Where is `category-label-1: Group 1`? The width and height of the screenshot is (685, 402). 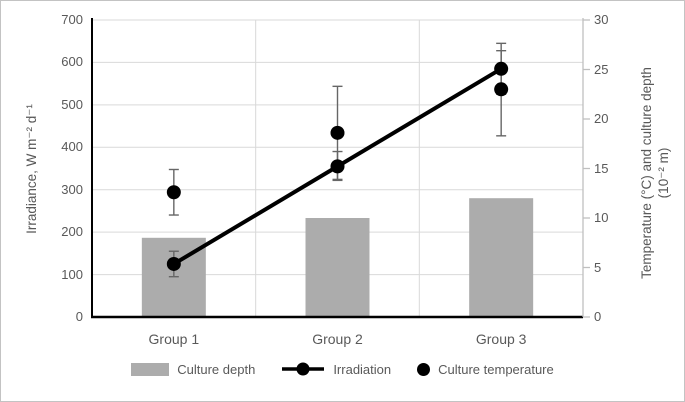 category-label-1: Group 1 is located at coordinates (174, 339).